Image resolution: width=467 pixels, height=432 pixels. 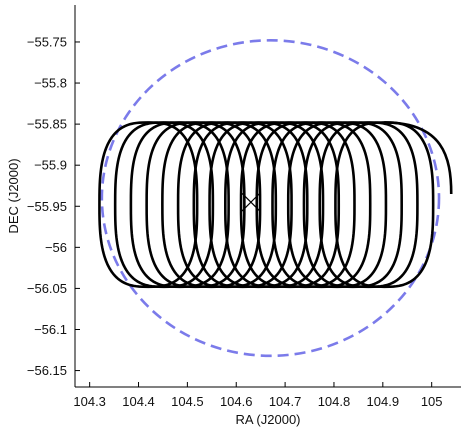 What do you see at coordinates (418, 157) in the screenshot?
I see `scan-tail` at bounding box center [418, 157].